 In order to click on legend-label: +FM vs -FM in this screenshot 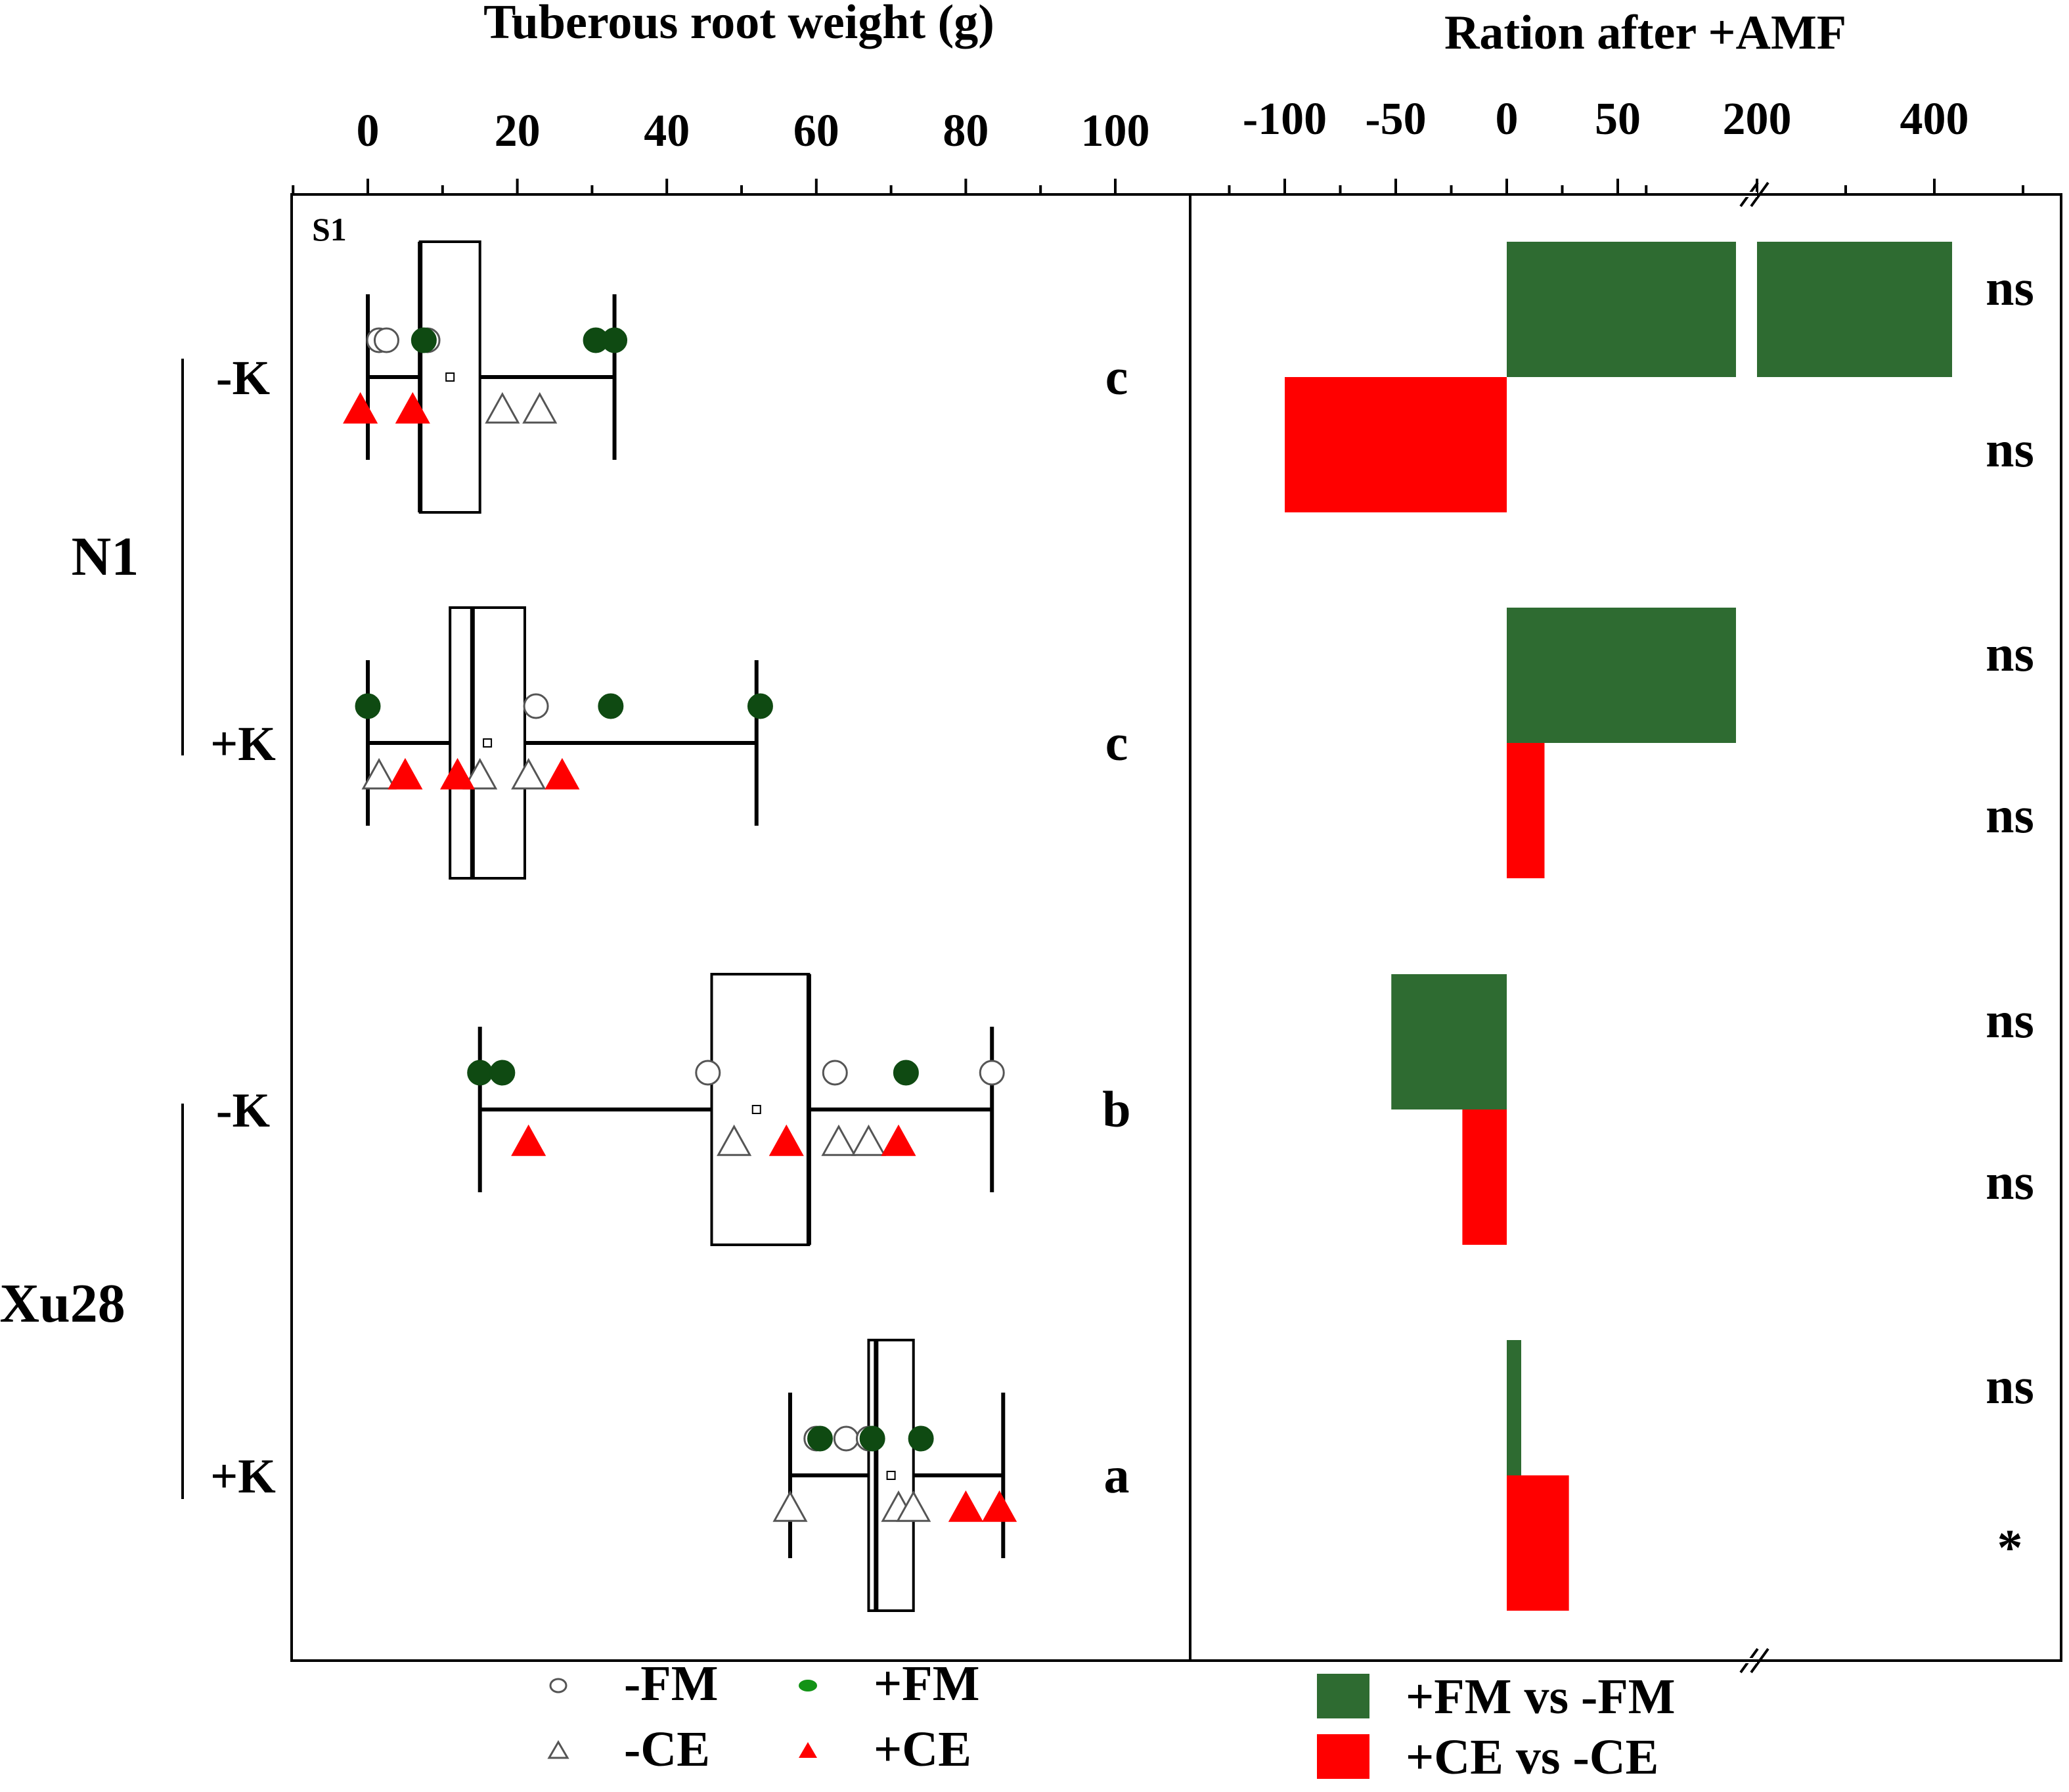, I will do `click(1541, 1696)`.